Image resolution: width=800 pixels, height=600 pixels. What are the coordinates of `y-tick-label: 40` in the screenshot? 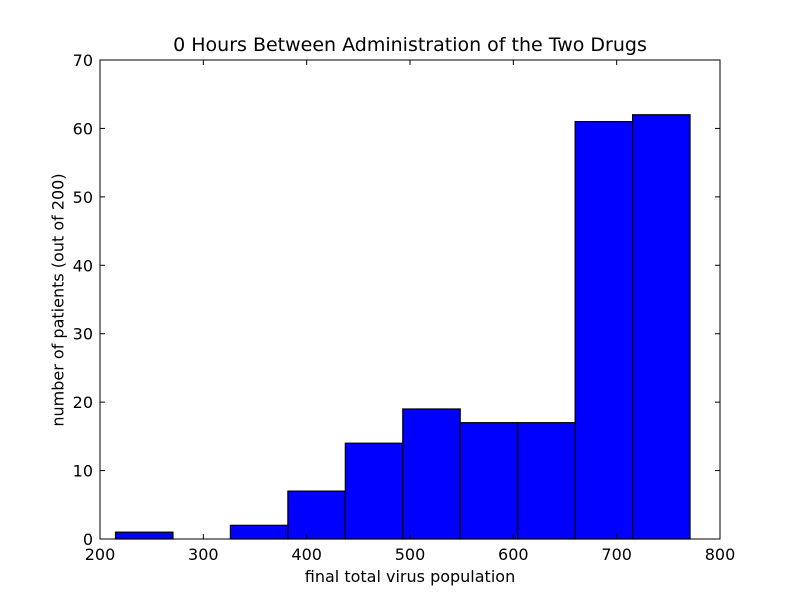 It's located at (83, 265).